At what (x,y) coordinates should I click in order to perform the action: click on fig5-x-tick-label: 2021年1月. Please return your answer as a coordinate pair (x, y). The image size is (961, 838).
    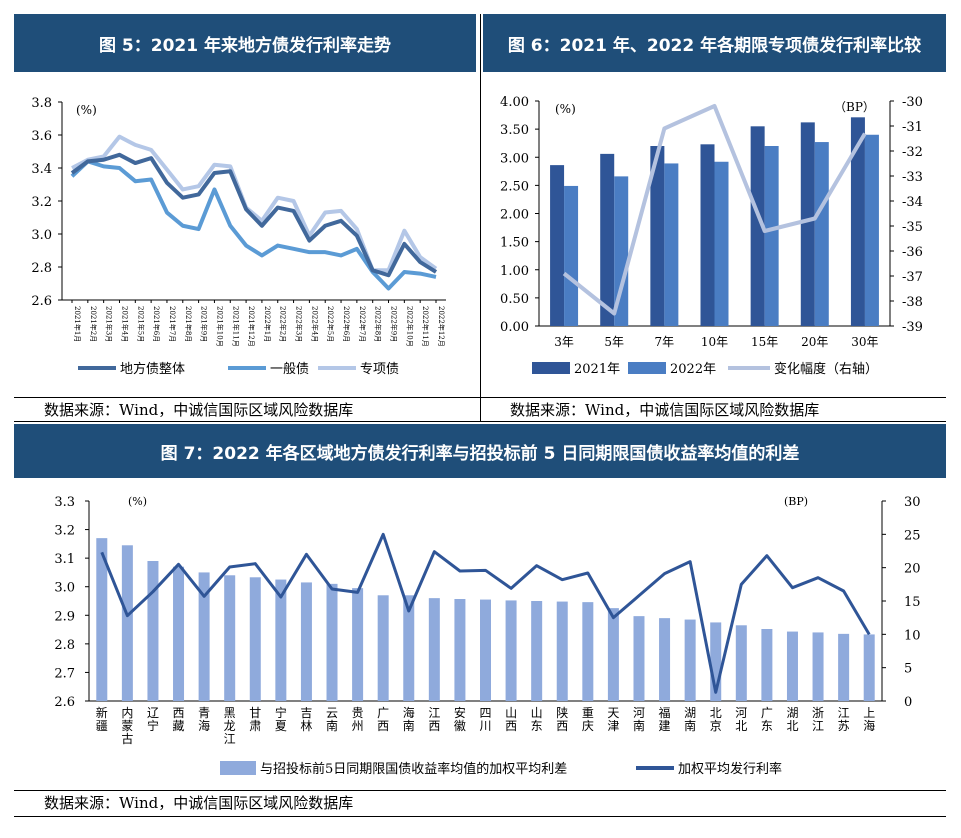
    Looking at the image, I should click on (77, 324).